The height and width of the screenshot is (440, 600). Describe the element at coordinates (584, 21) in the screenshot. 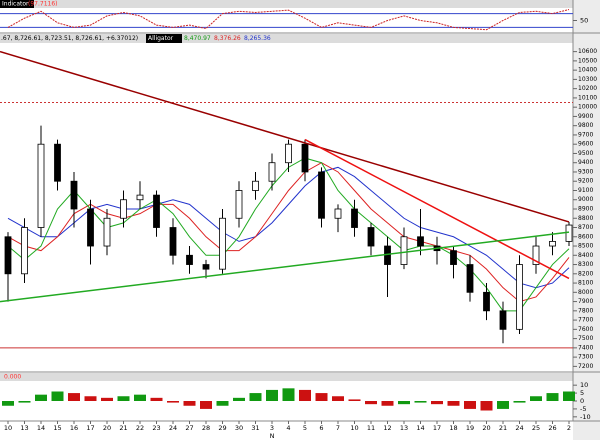

I see `stoch-tick-label: 50` at that location.